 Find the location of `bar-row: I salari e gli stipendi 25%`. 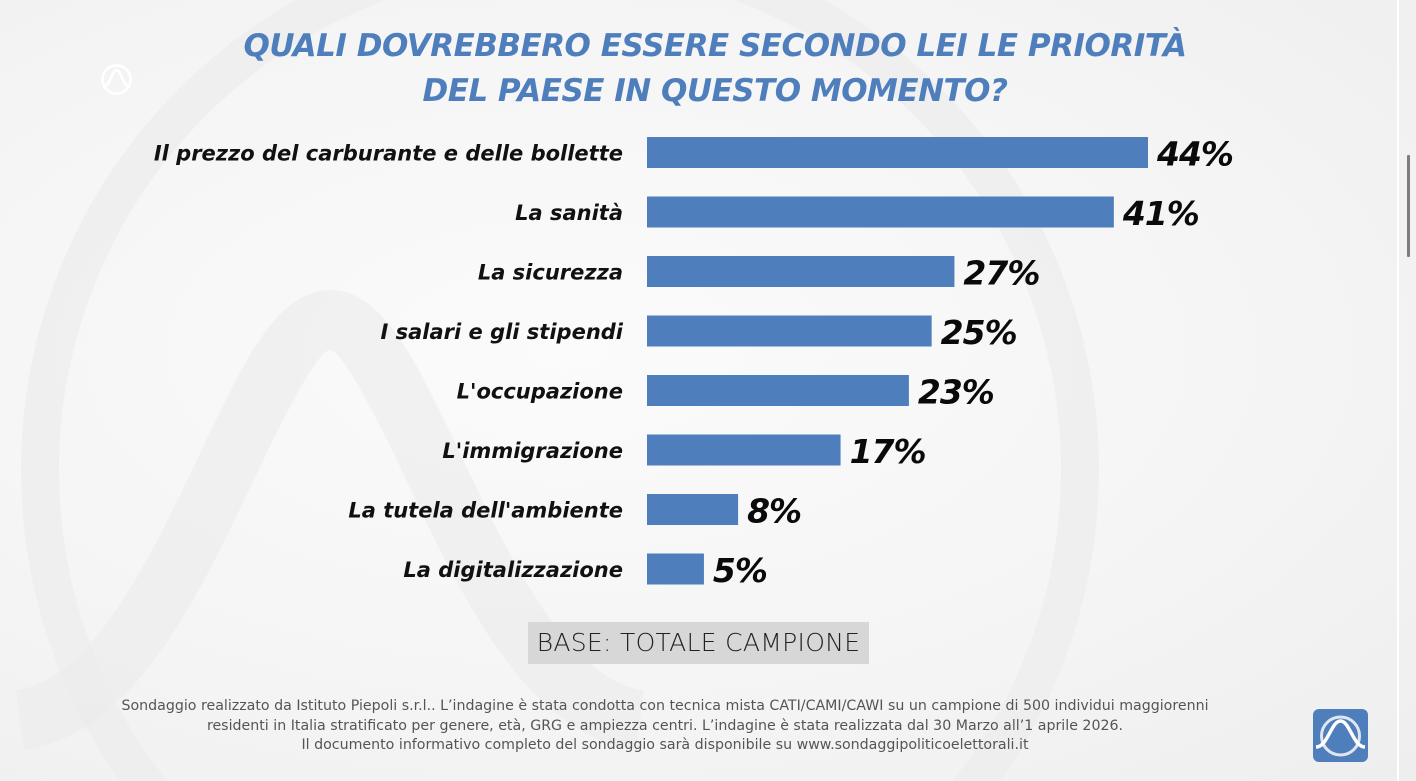

bar-row: I salari e gli stipendi 25% is located at coordinates (698, 332).